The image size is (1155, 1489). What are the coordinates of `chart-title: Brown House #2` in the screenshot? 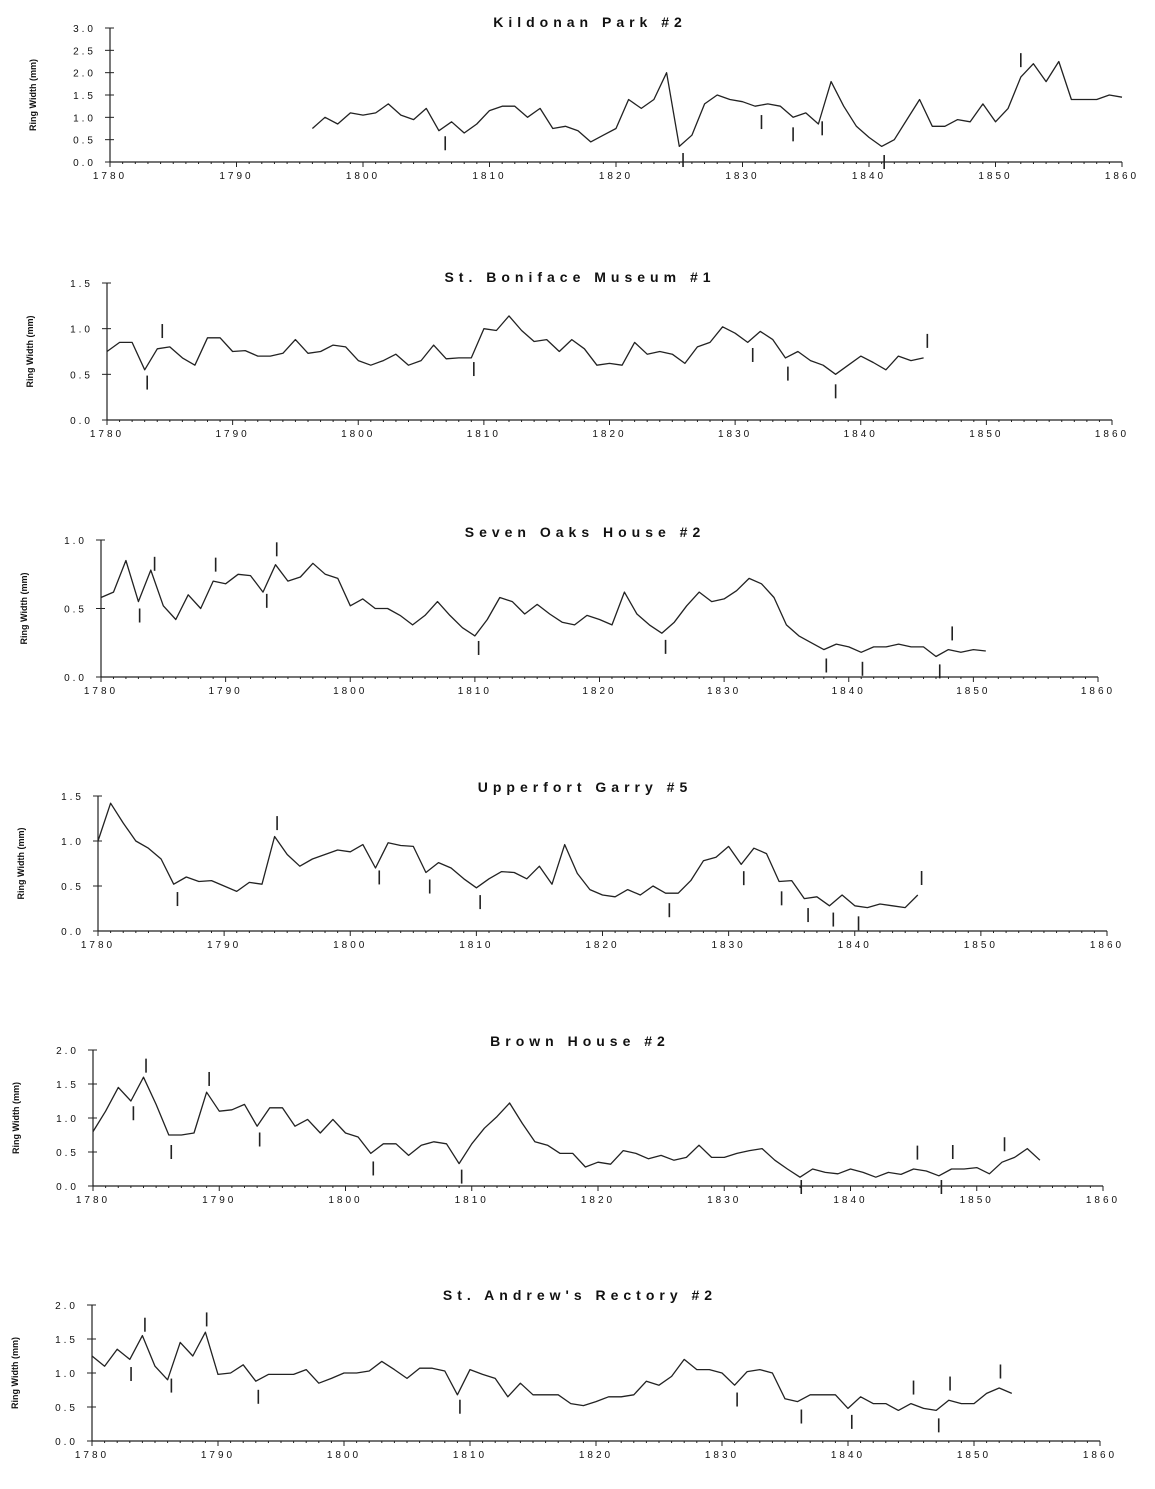 It's located at (580, 1041).